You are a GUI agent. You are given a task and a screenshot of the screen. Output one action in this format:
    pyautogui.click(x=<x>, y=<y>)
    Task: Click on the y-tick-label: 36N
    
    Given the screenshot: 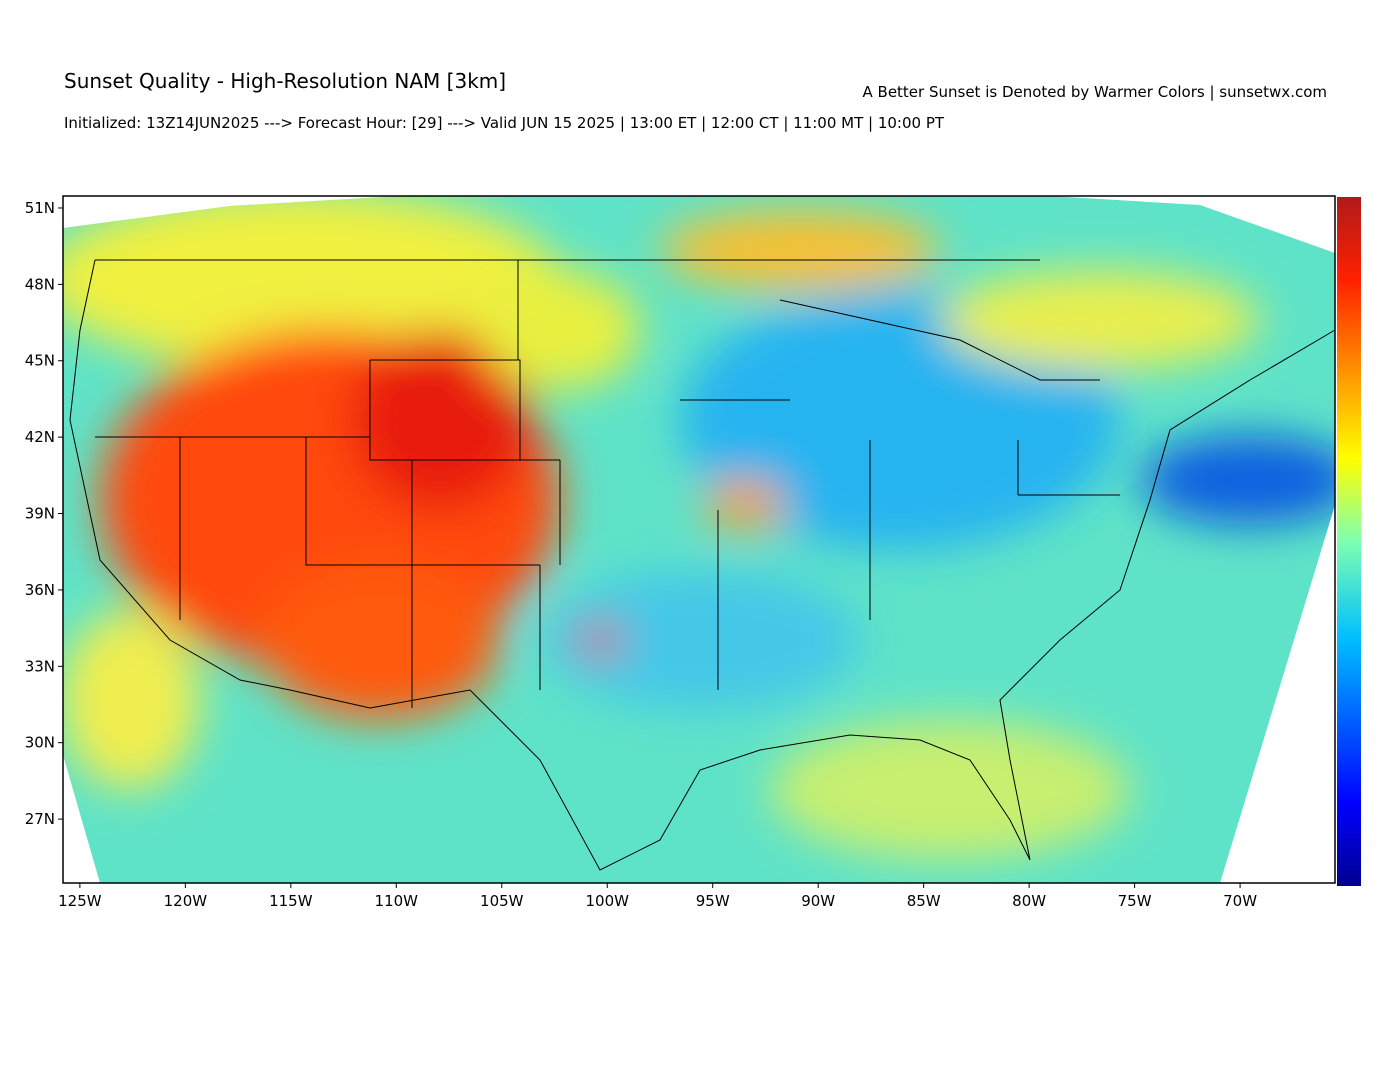 What is the action you would take?
    pyautogui.click(x=40, y=590)
    